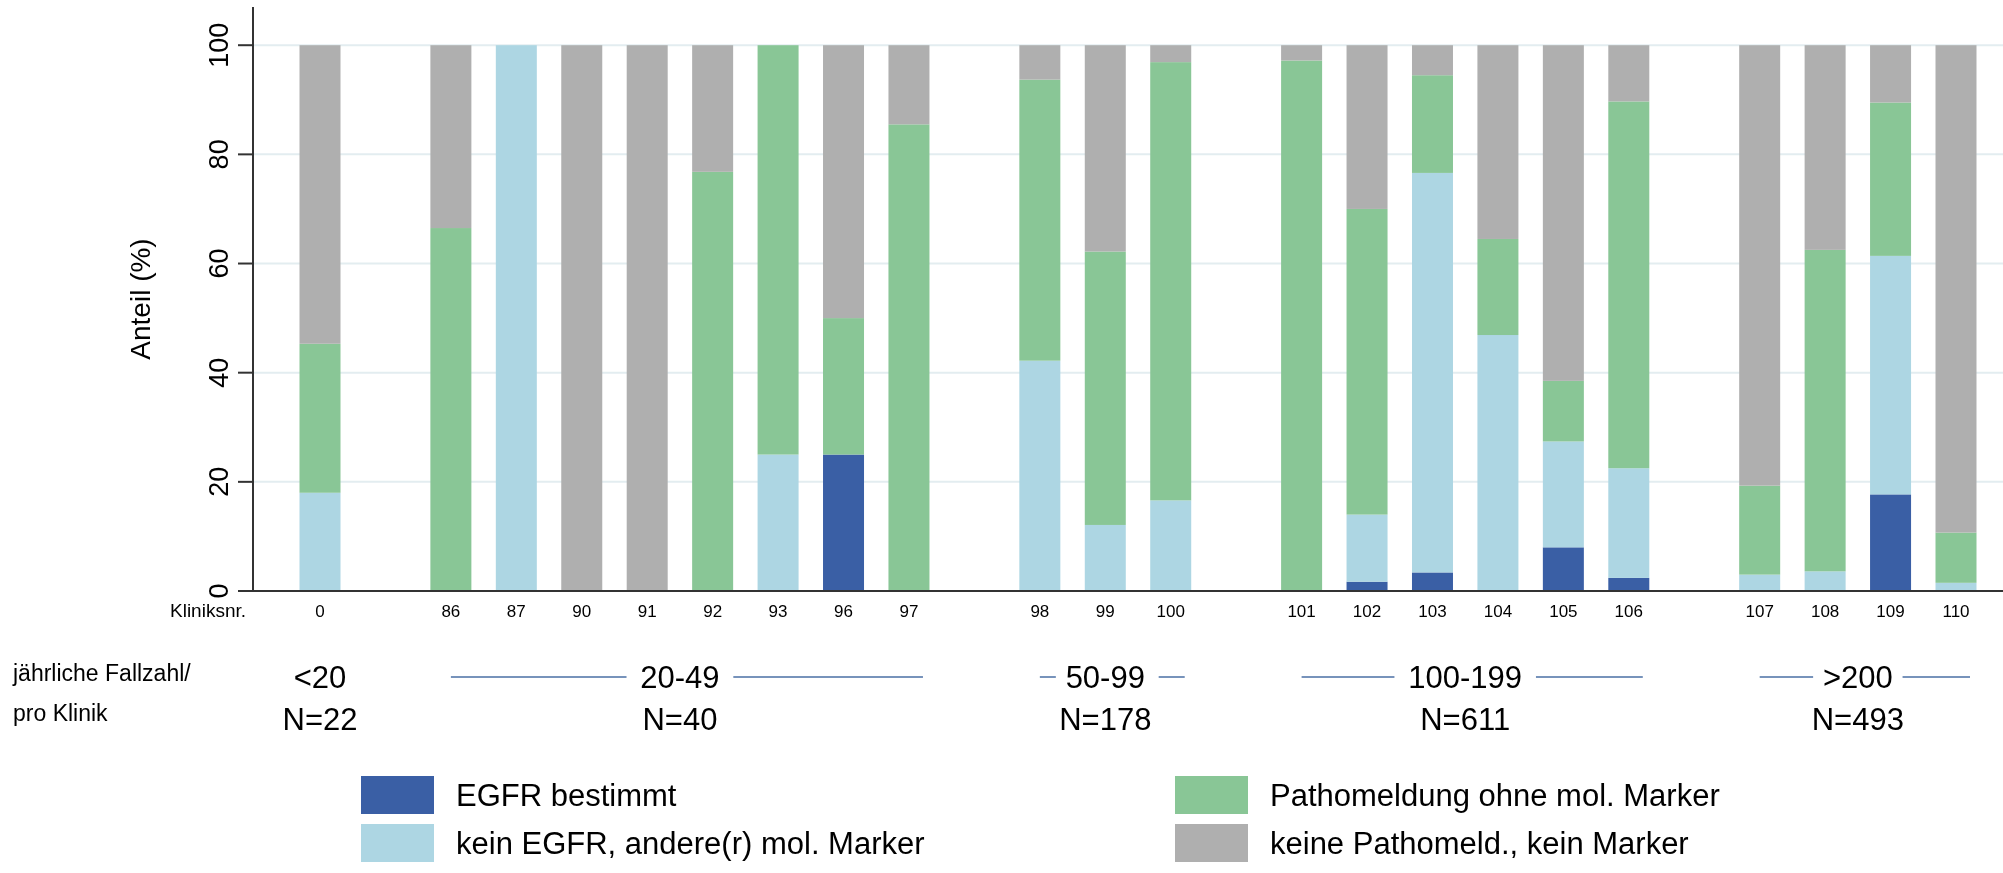 This screenshot has height=873, width=2003. What do you see at coordinates (320, 611) in the screenshot?
I see `x-tick-label: 0` at bounding box center [320, 611].